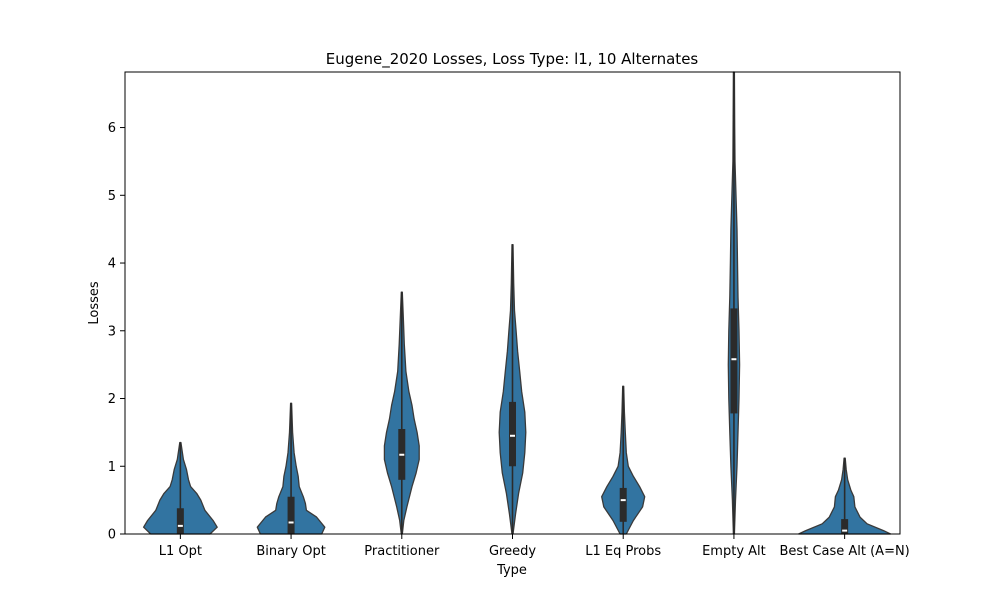  I want to click on x-tick-label: L1 Opt, so click(180, 551).